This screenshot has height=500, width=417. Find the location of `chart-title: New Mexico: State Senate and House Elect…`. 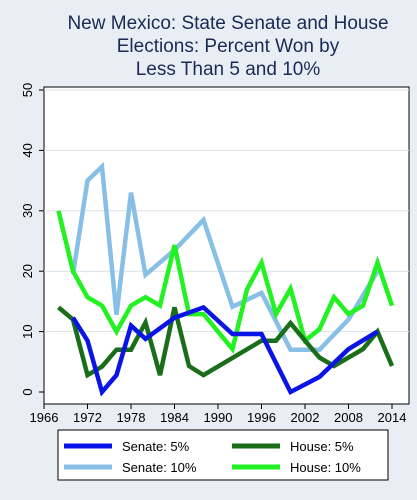

chart-title: New Mexico: State Senate and House Elect… is located at coordinates (227, 46).